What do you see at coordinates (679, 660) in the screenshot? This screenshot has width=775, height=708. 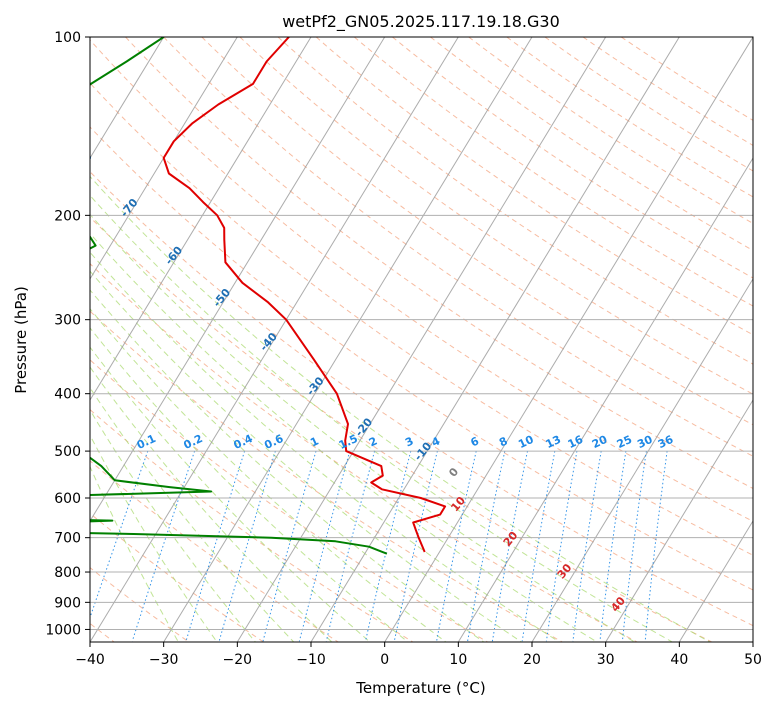 I see `x-tick-label: 40` at bounding box center [679, 660].